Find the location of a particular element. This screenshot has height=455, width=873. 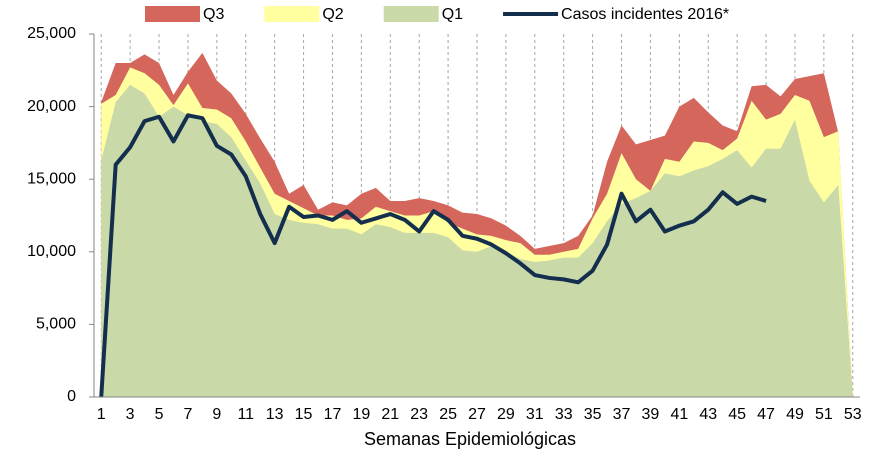

y-tick-label: 0 is located at coordinates (71, 396).